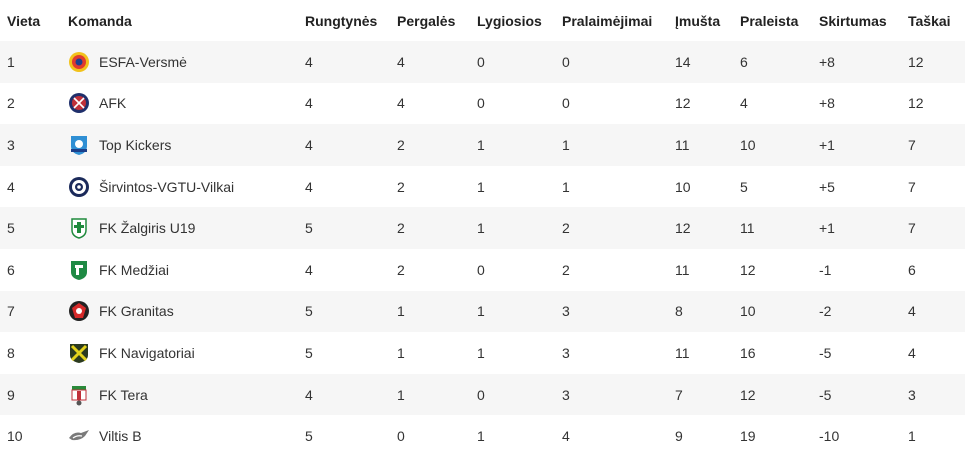  Describe the element at coordinates (79, 103) in the screenshot. I see `afk-logo-icon` at that location.